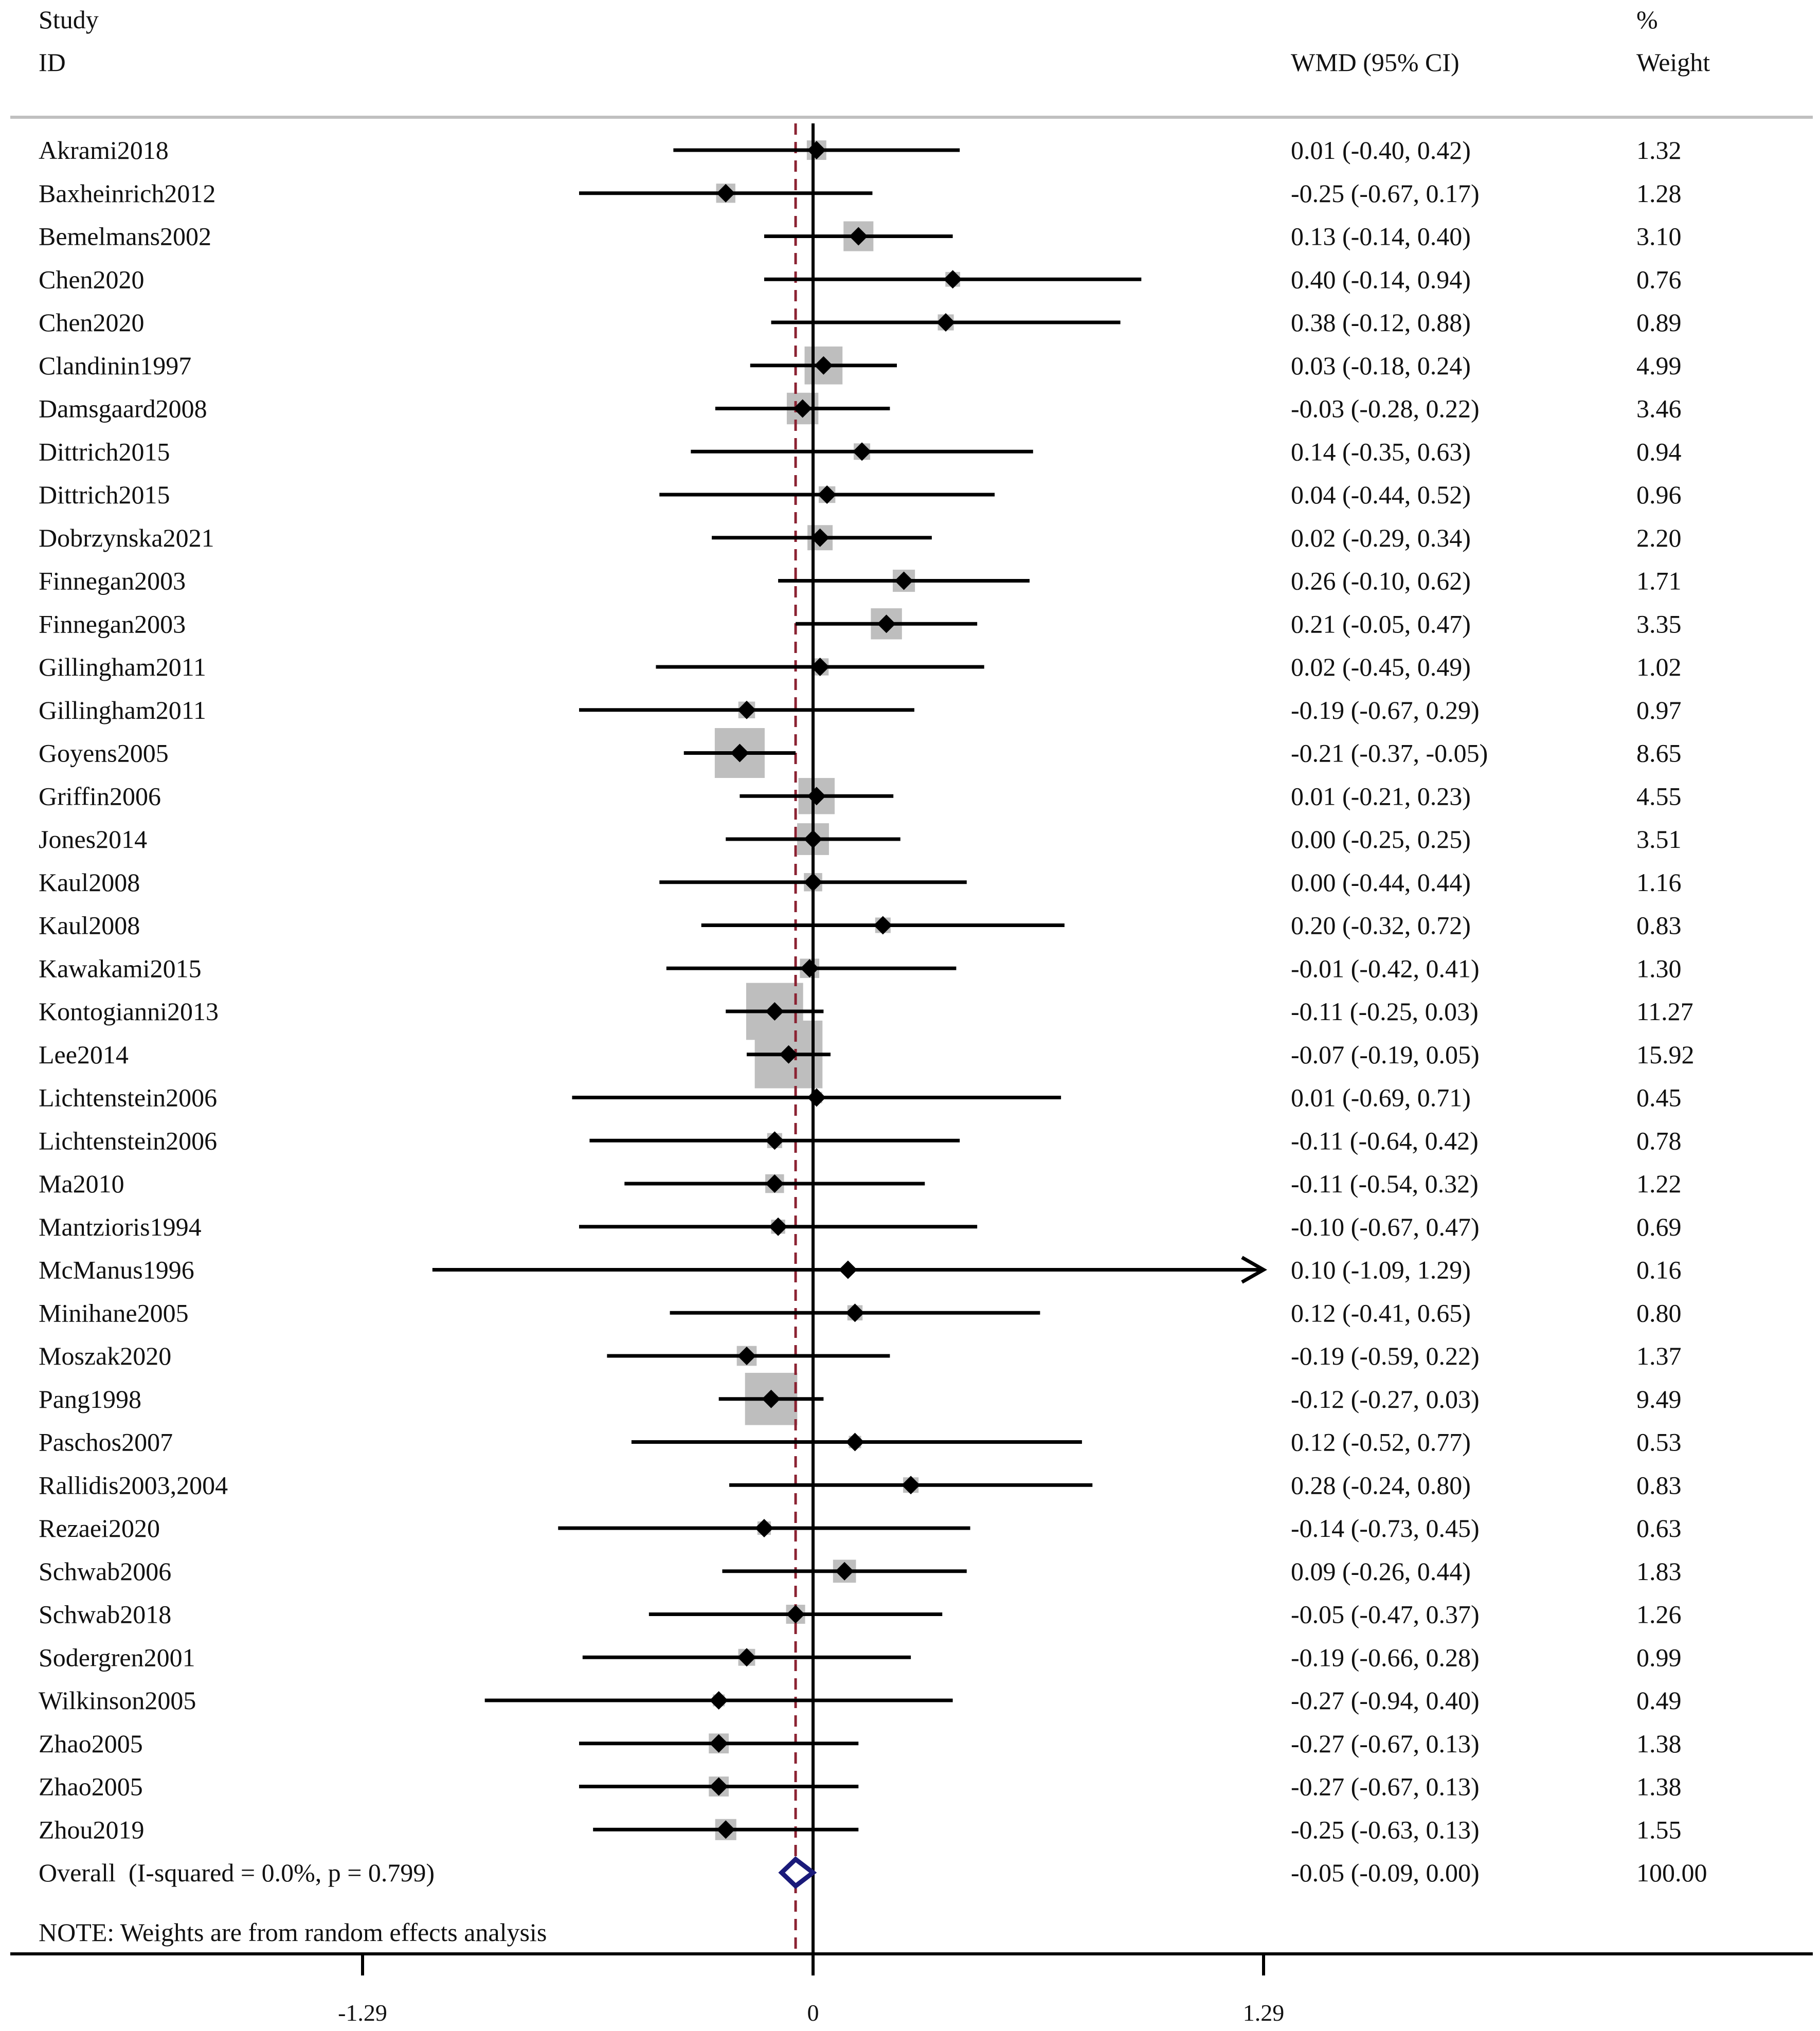 The height and width of the screenshot is (2031, 1820). Describe the element at coordinates (1381, 926) in the screenshot. I see `ci-text: 0.20 (-0.32, 0.72)` at that location.